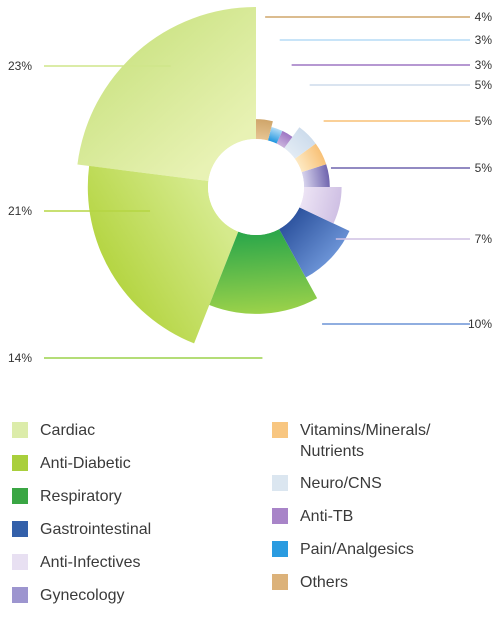 This screenshot has width=500, height=618. What do you see at coordinates (284, 139) in the screenshot?
I see `slice-anti-tb` at bounding box center [284, 139].